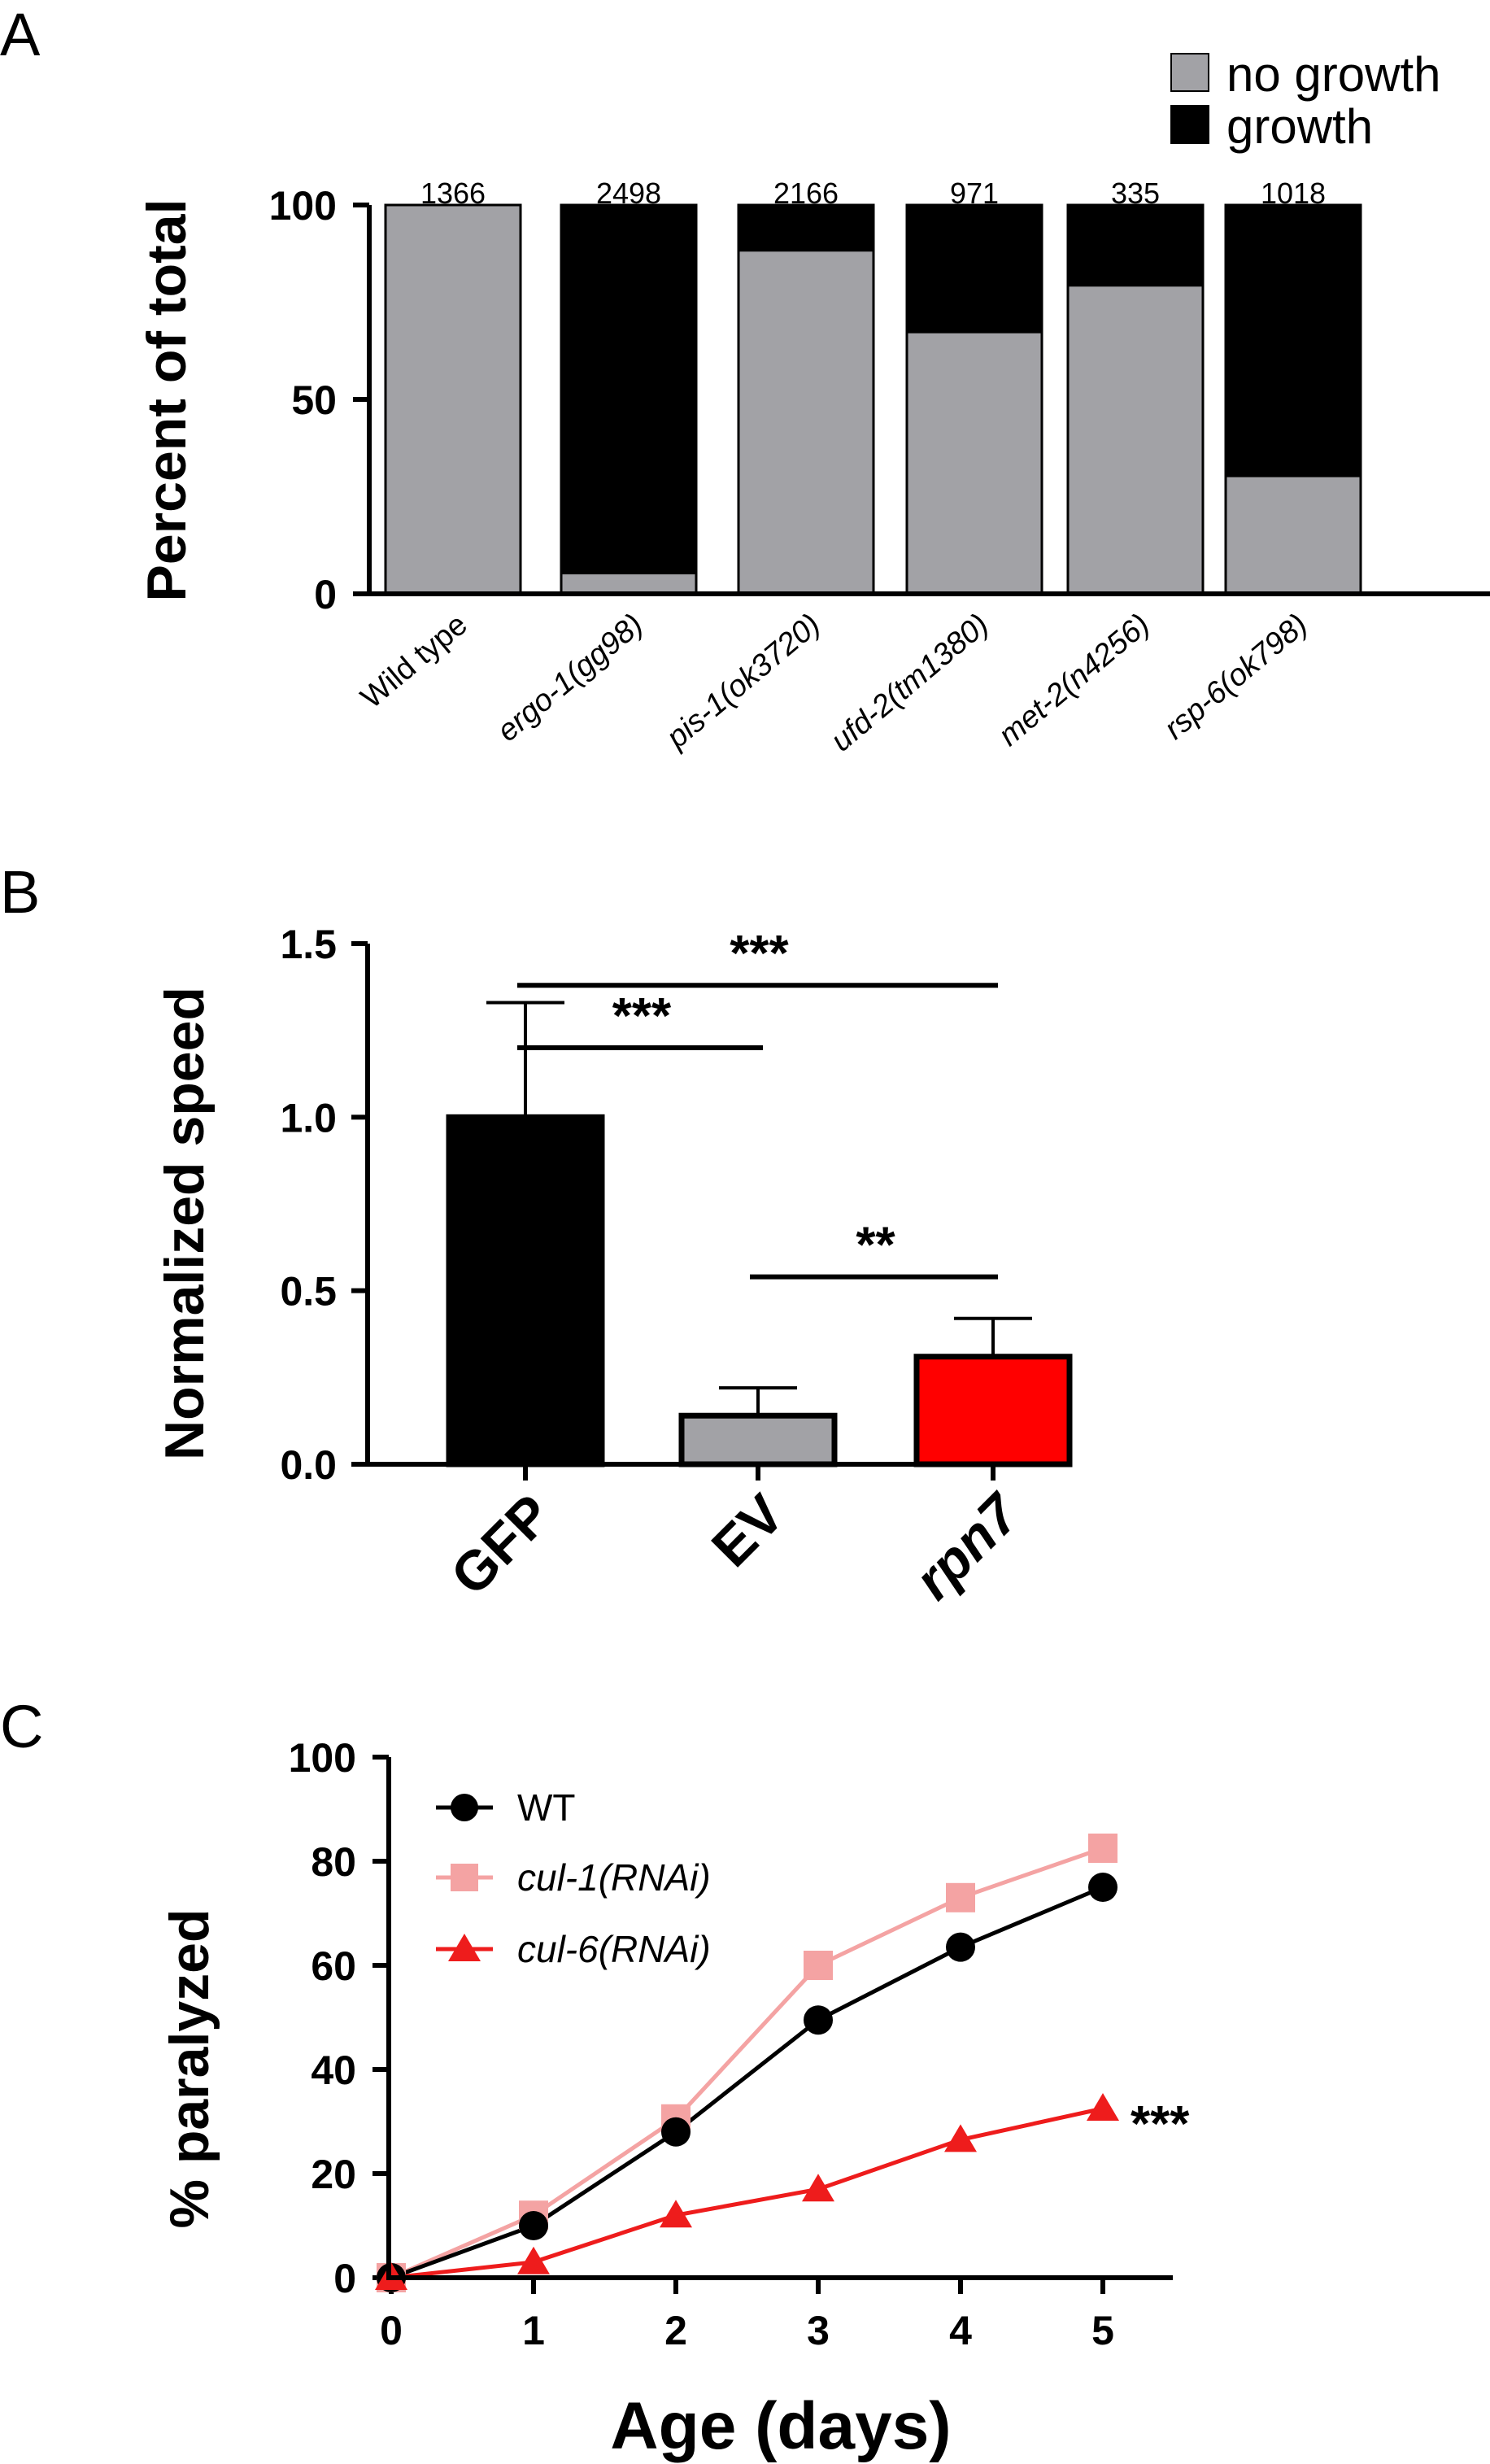  What do you see at coordinates (333, 2070) in the screenshot?
I see `panel-c-ytick-label: 40` at bounding box center [333, 2070].